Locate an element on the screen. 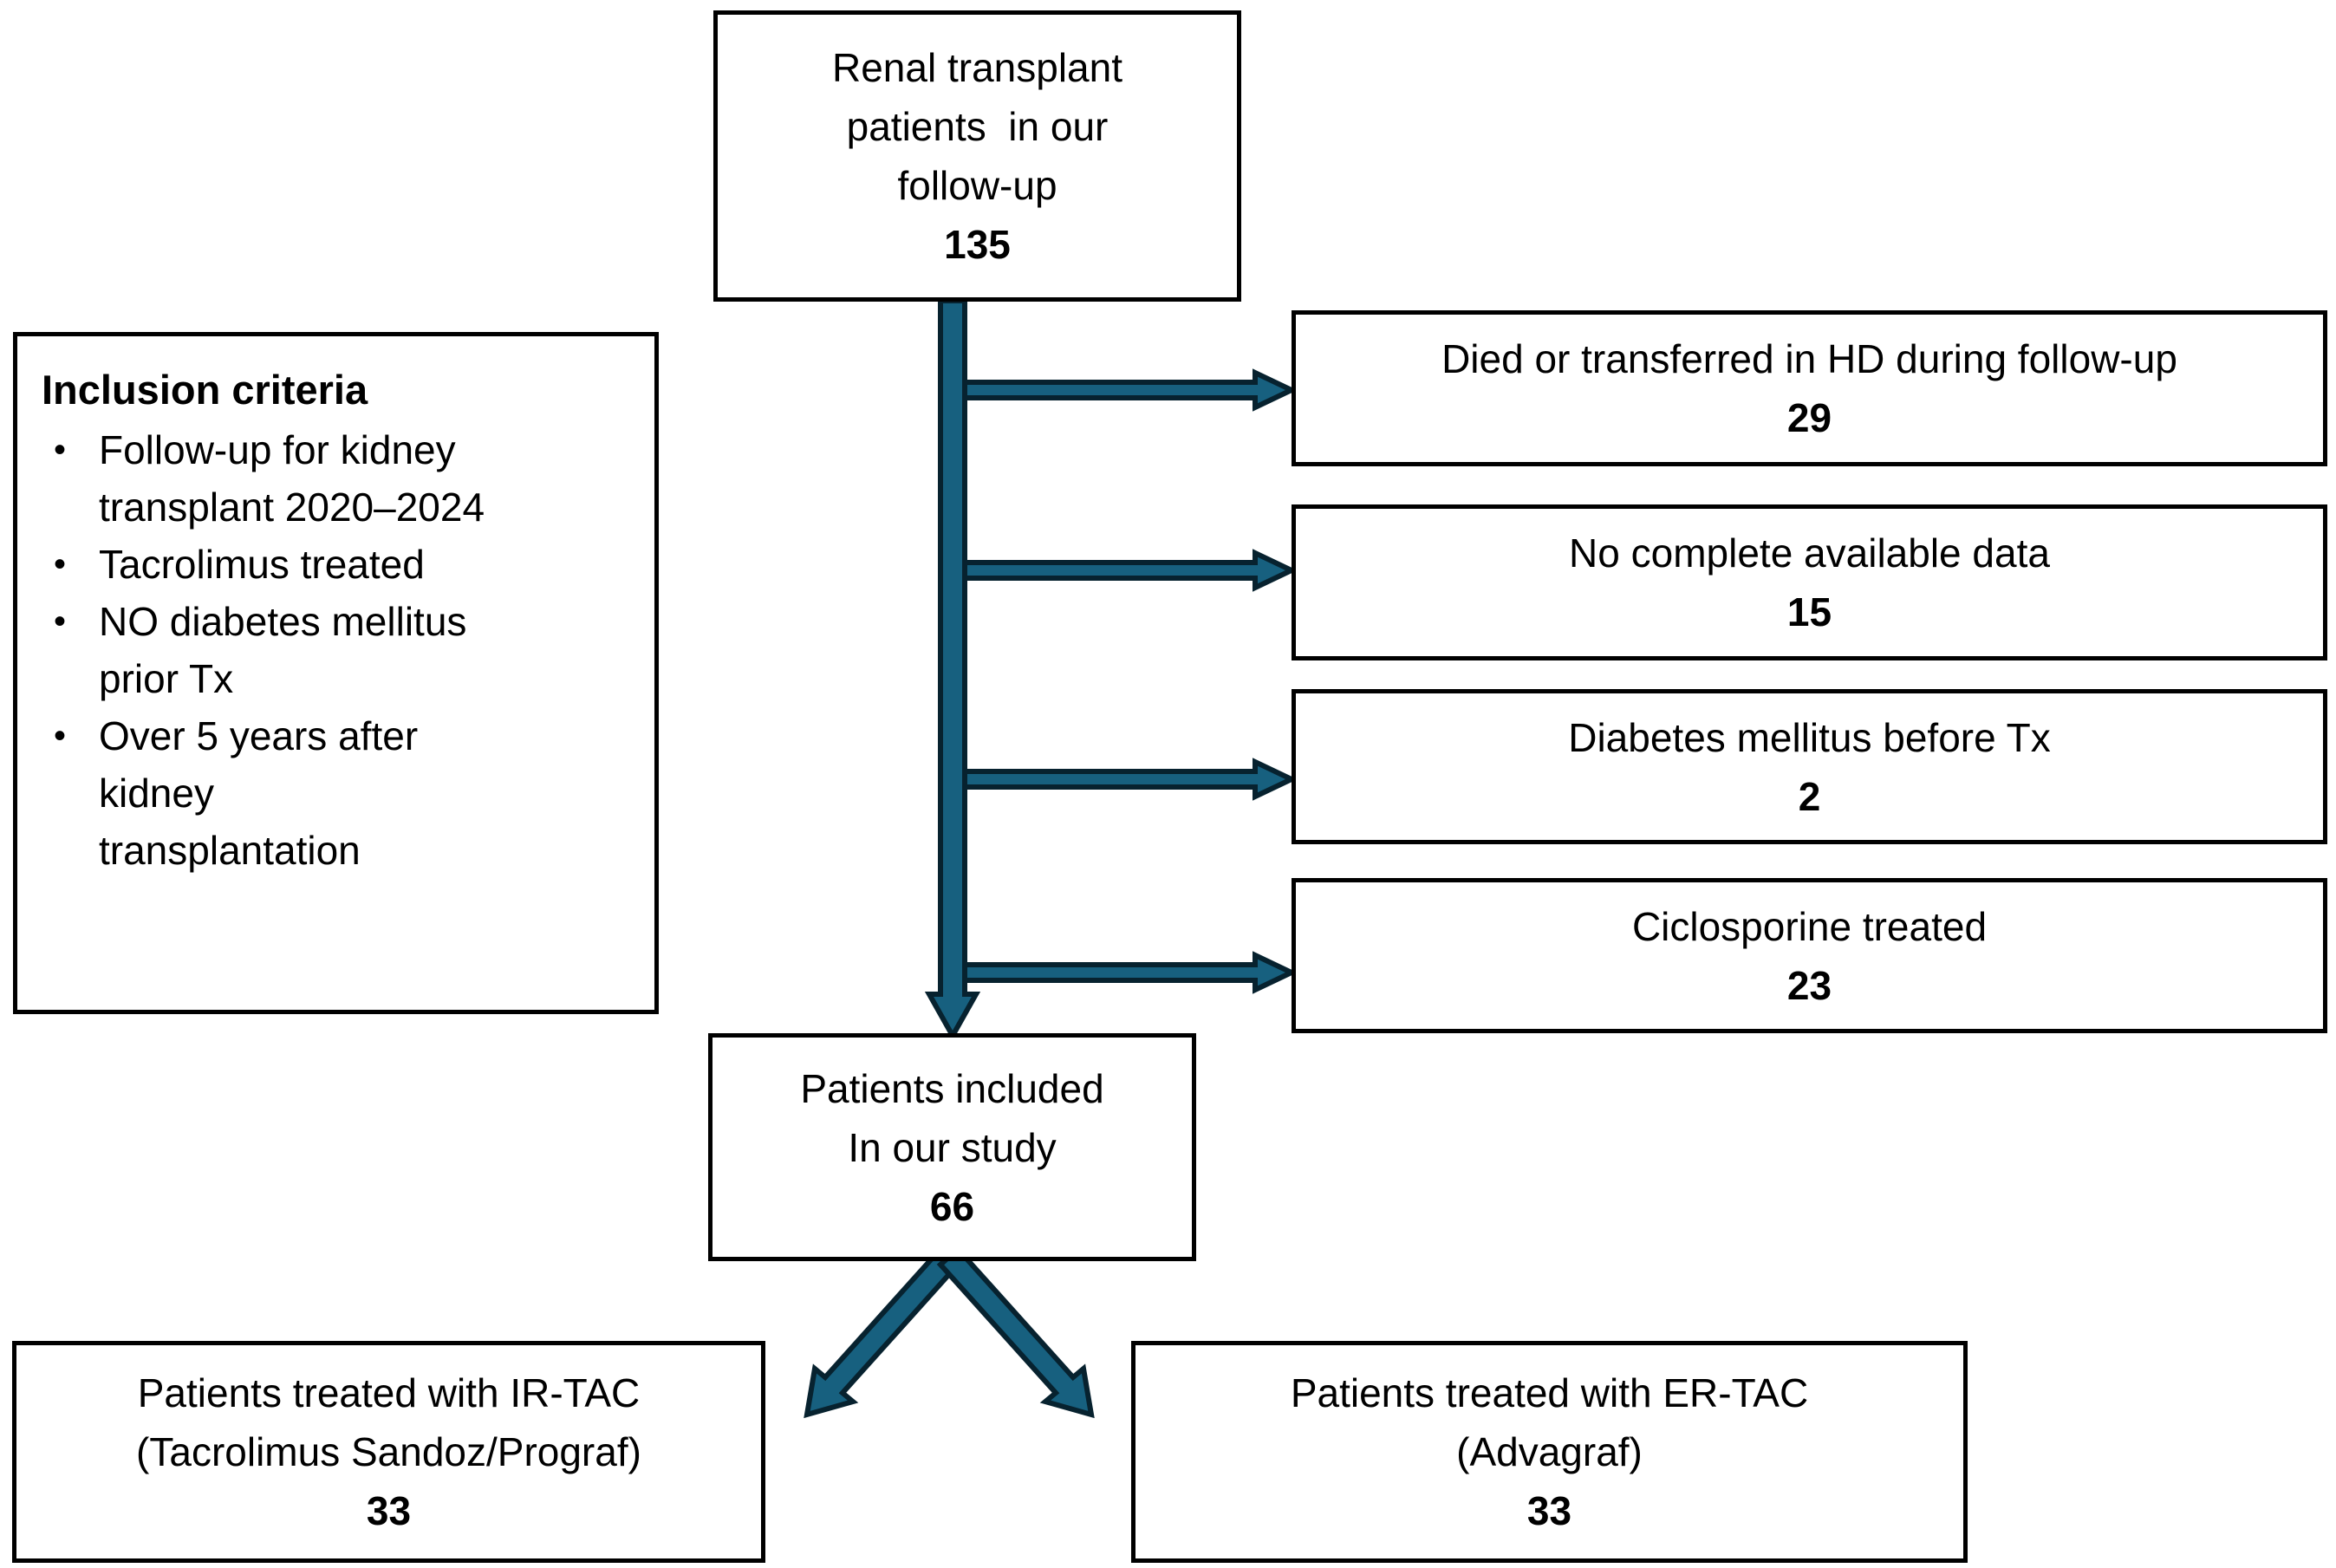  exclusion-label: Ciclosporine treated is located at coordinates (1810, 926).